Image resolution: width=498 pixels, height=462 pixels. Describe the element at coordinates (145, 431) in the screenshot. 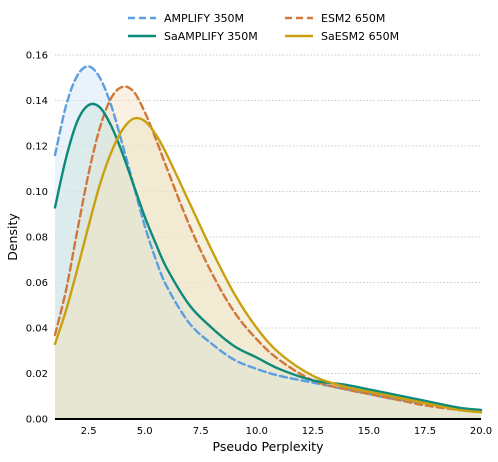

I see `x-tick-label: 5.0` at that location.